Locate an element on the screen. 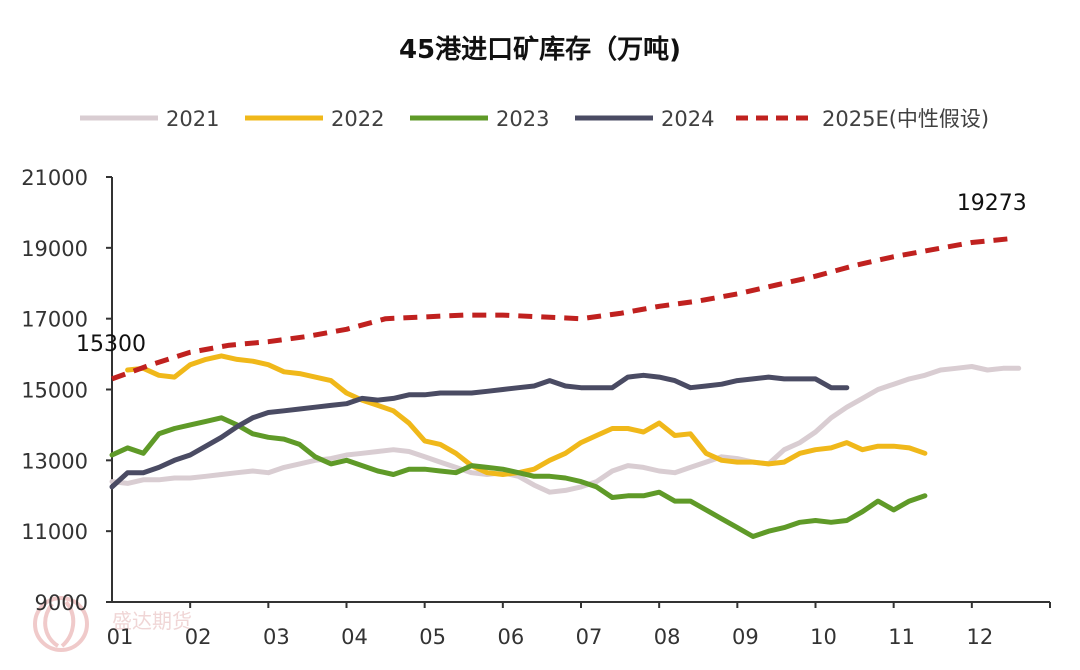 The height and width of the screenshot is (670, 1080). legend-item-2021: 2021 is located at coordinates (149, 119).